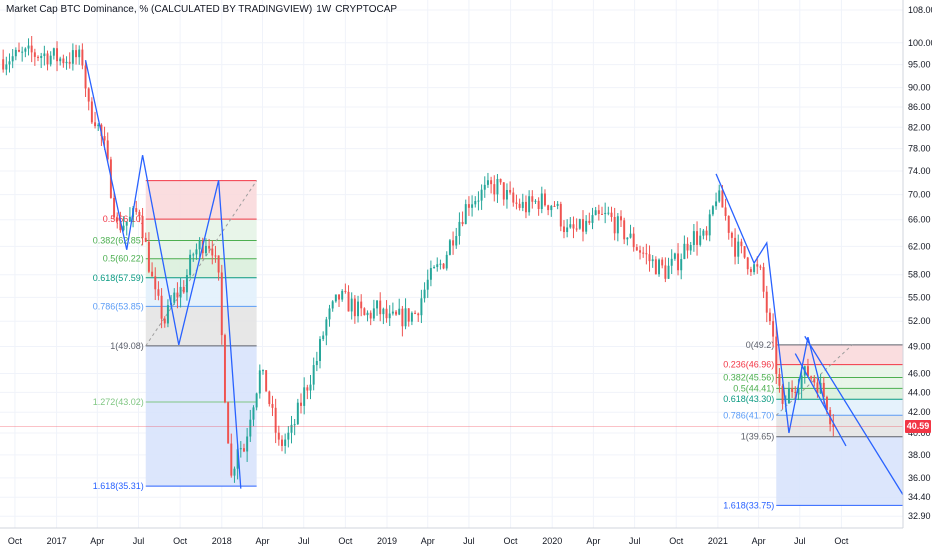 The width and height of the screenshot is (932, 550). I want to click on trend-line, so click(854, 415).